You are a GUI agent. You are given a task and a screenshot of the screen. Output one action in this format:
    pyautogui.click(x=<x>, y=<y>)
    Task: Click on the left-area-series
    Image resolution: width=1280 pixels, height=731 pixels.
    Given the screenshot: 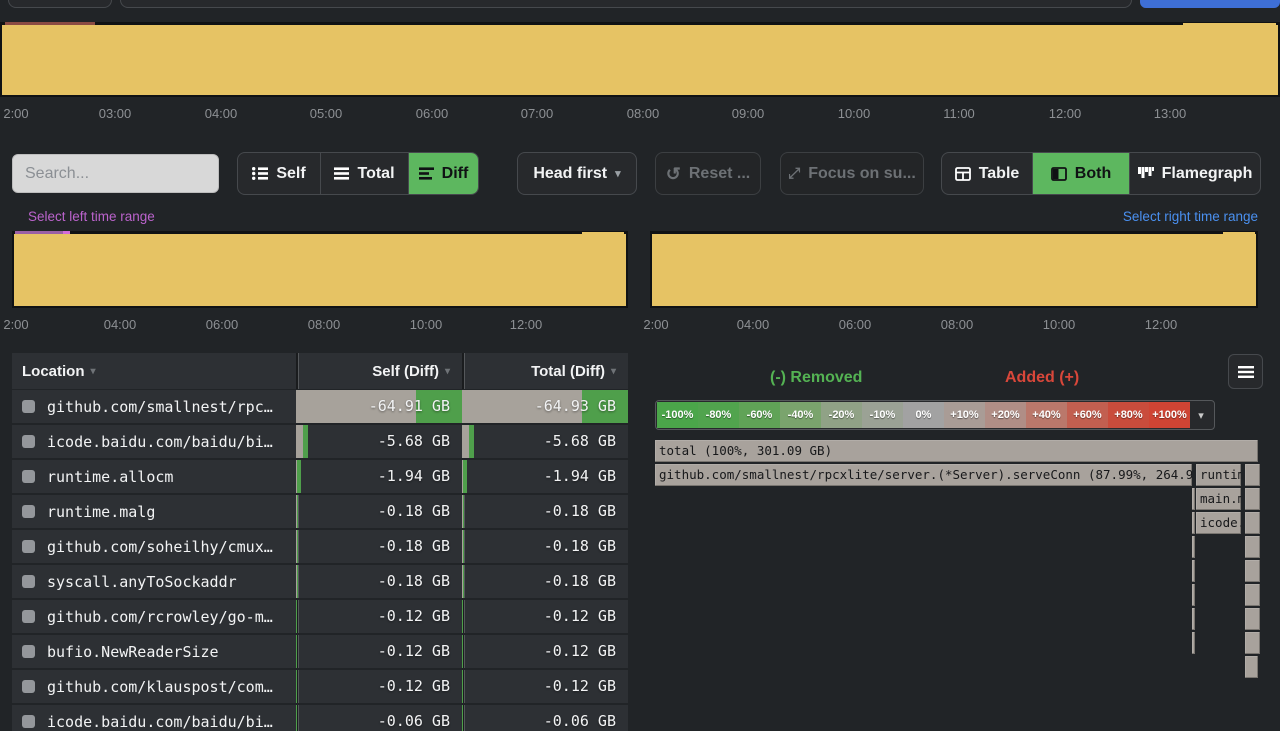 What is the action you would take?
    pyautogui.click(x=320, y=270)
    